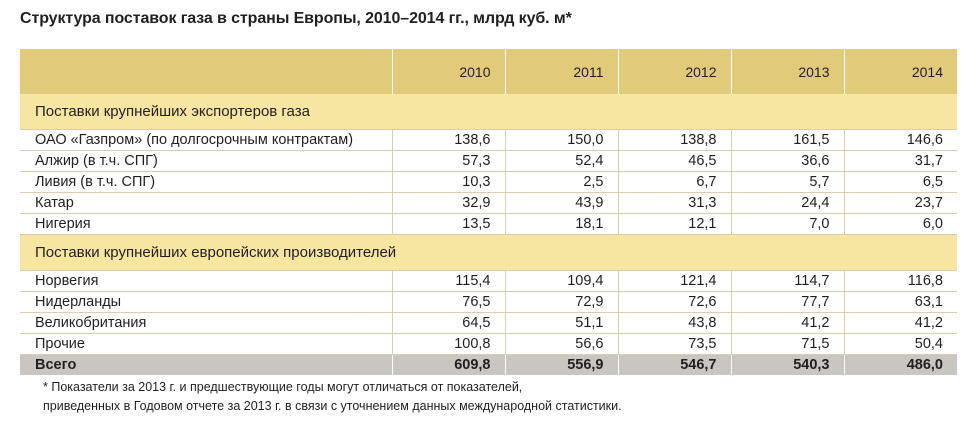 Image resolution: width=977 pixels, height=426 pixels. I want to click on row-label: Норвегия, so click(206, 281).